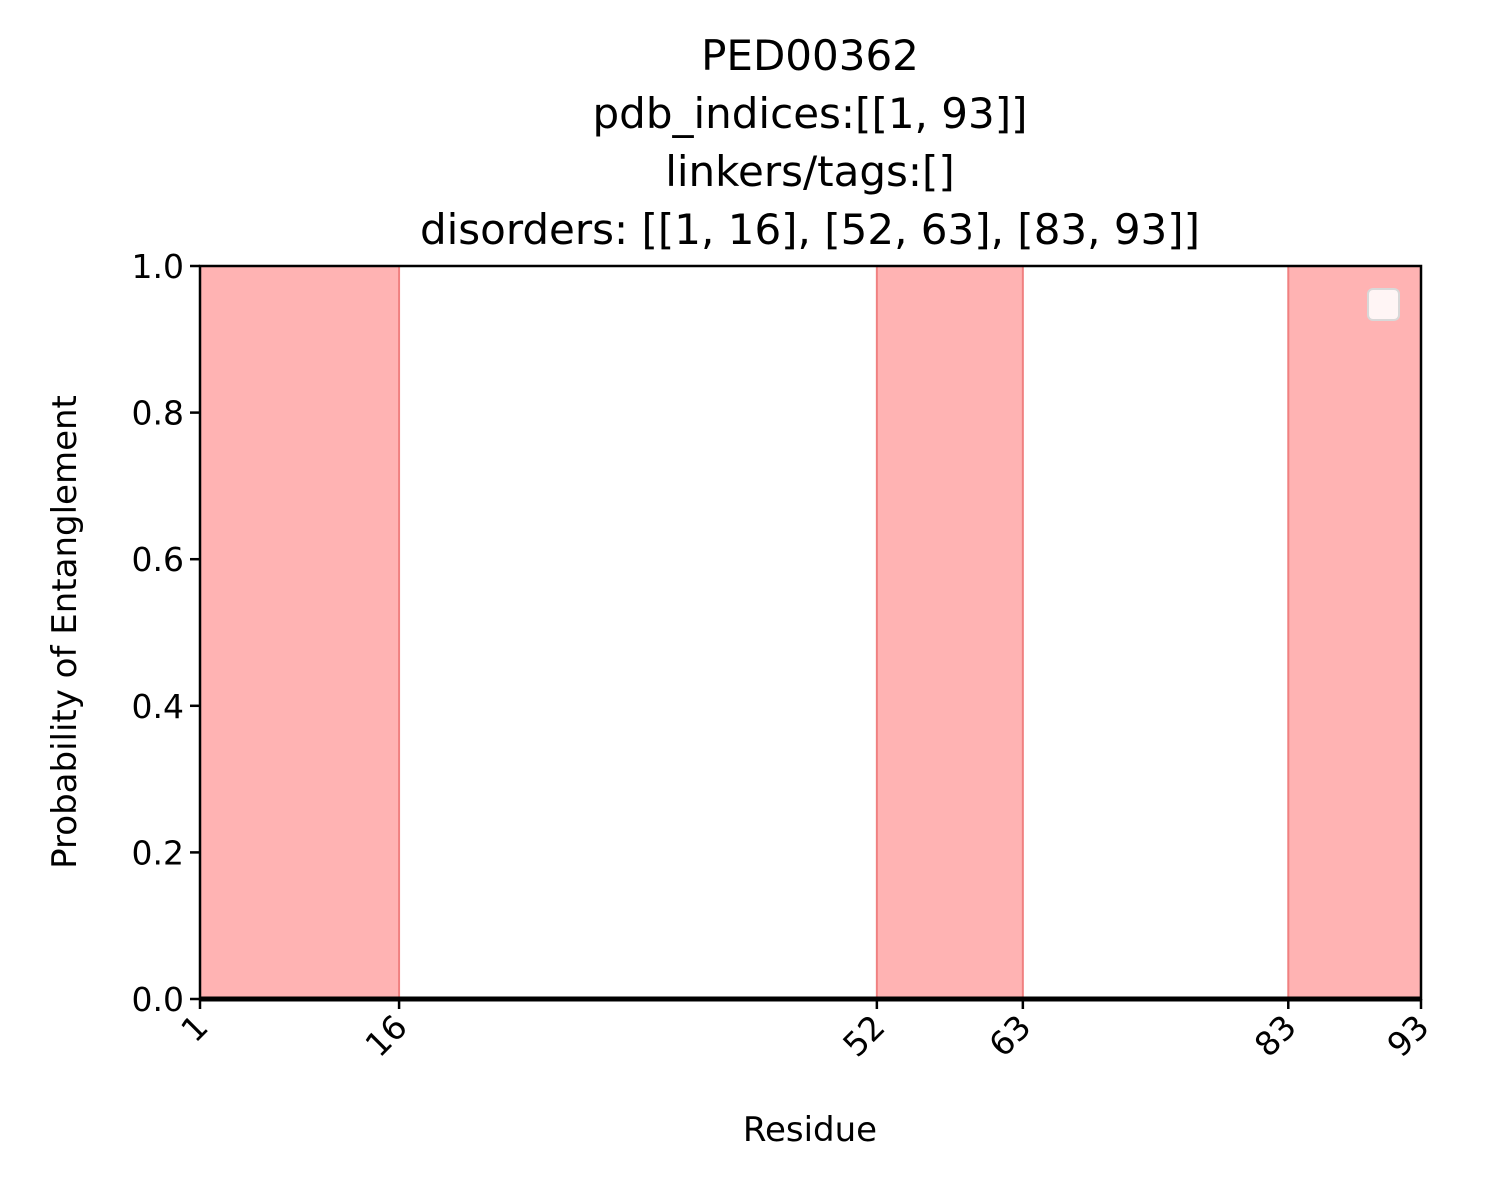 The width and height of the screenshot is (1500, 1200). I want to click on y-axis-label: Probability of Entanglement, so click(65, 632).